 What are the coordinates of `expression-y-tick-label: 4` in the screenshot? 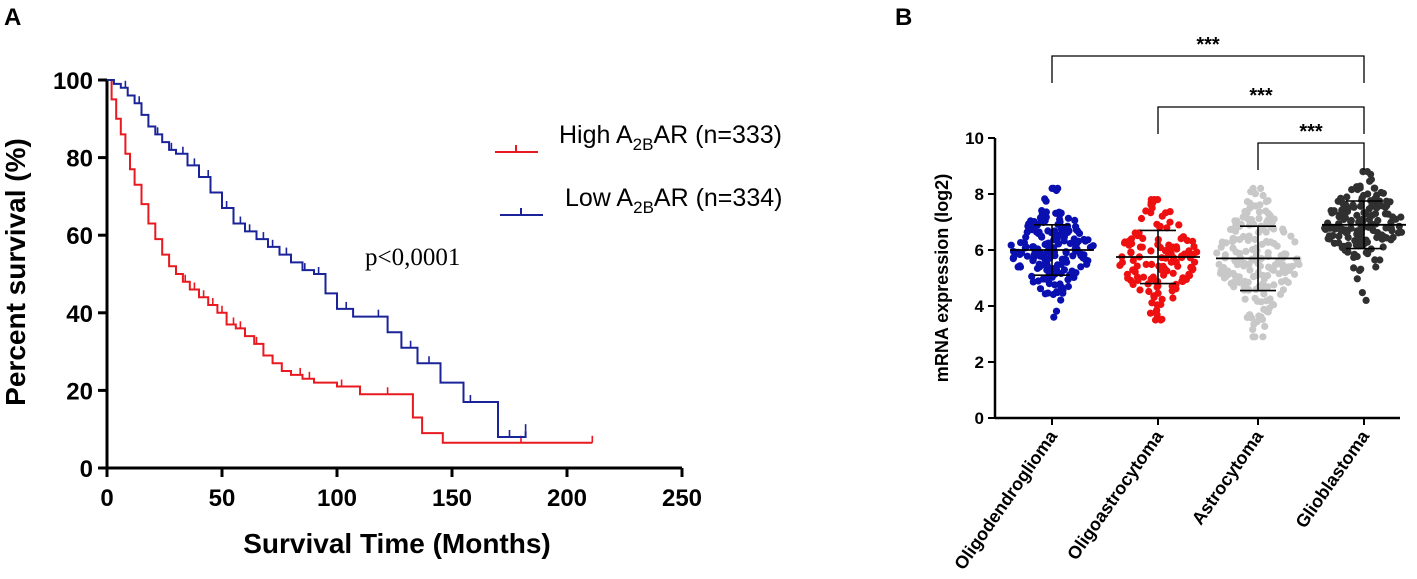 It's located at (980, 306).